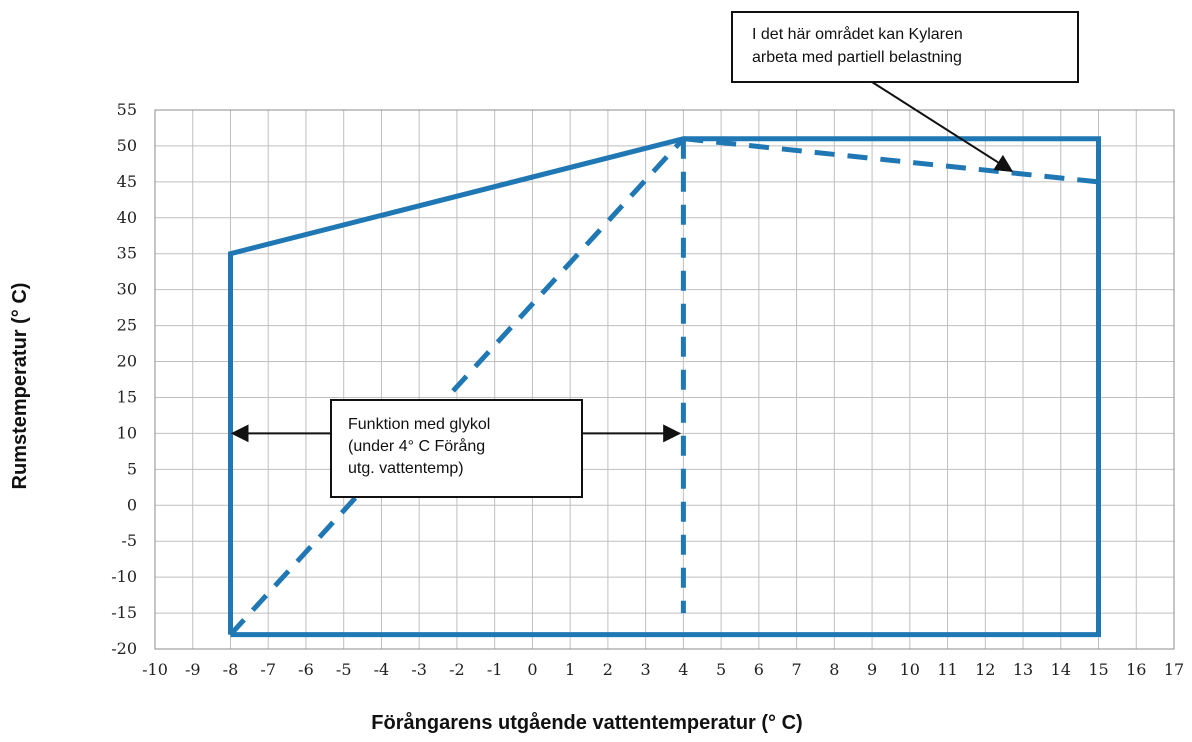 This screenshot has width=1192, height=742. Describe the element at coordinates (646, 669) in the screenshot. I see `x-tick-label: 3` at that location.